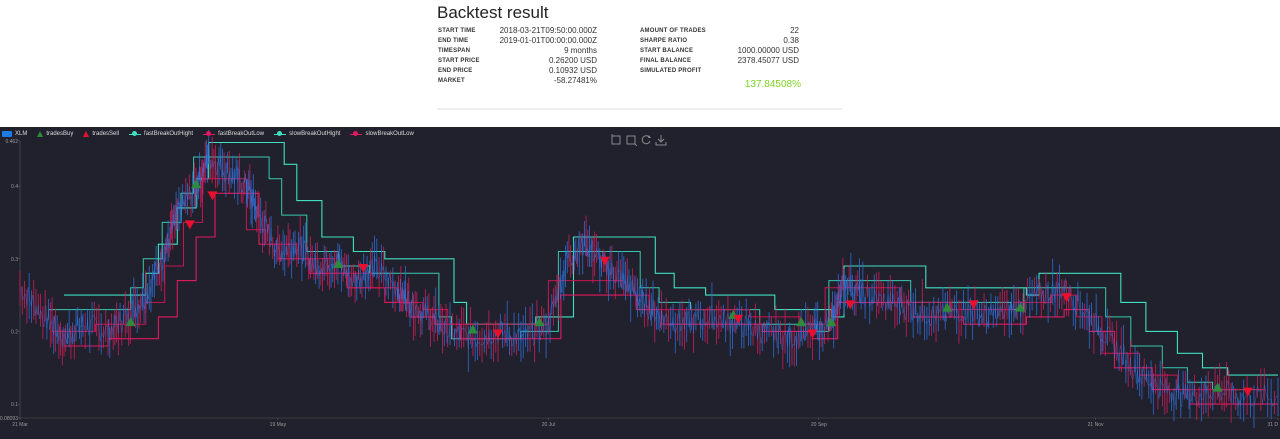 This screenshot has height=439, width=1280. I want to click on stat-label: MARKET, so click(451, 81).